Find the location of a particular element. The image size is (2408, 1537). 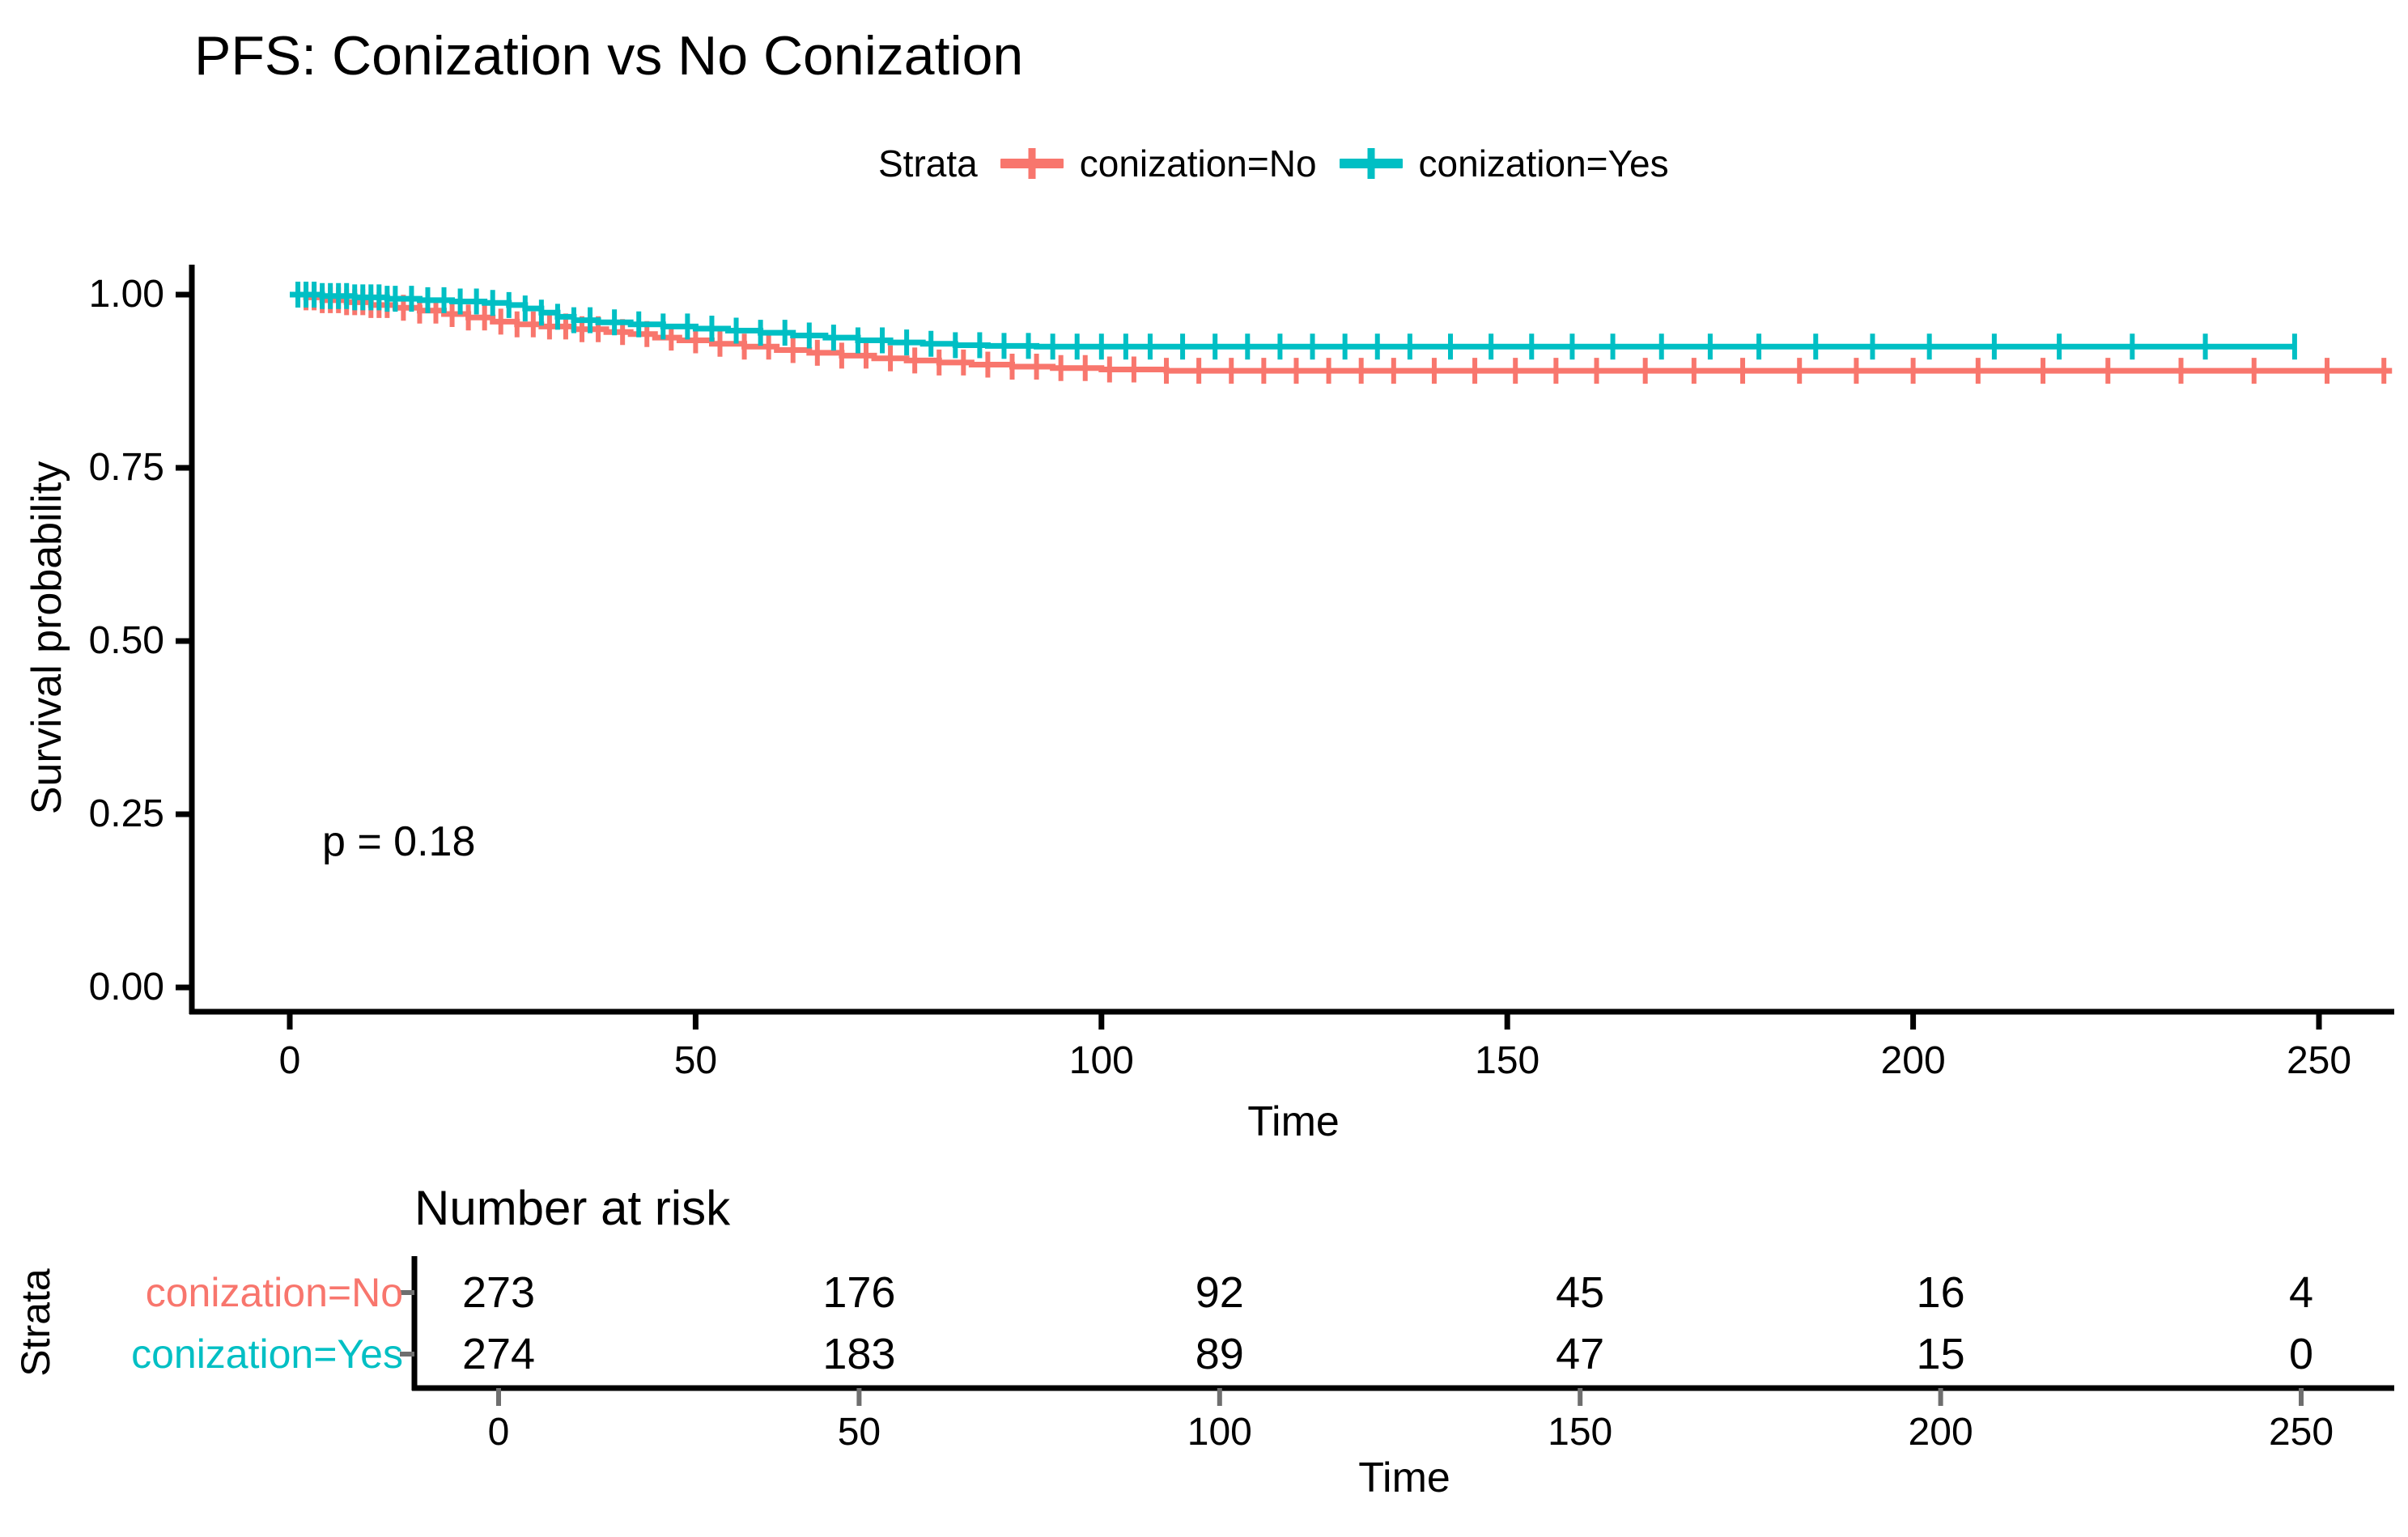

legend-item-label: conization=Yes is located at coordinates (1543, 163).